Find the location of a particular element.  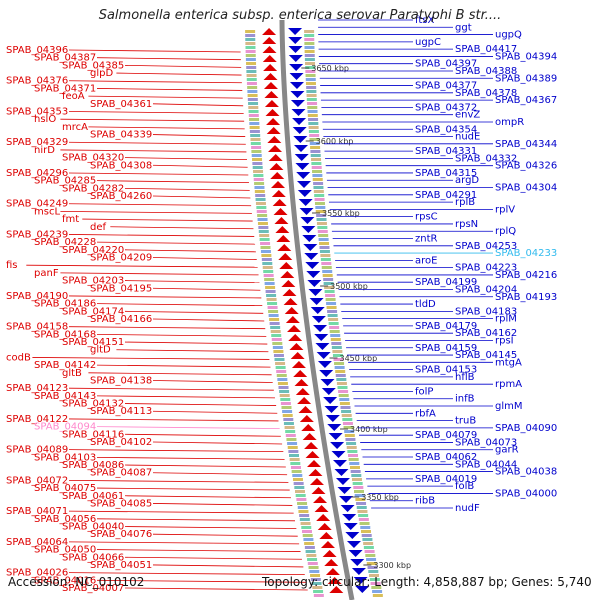

left-gene-label: SPAB_04132 is located at coordinates (93, 404).